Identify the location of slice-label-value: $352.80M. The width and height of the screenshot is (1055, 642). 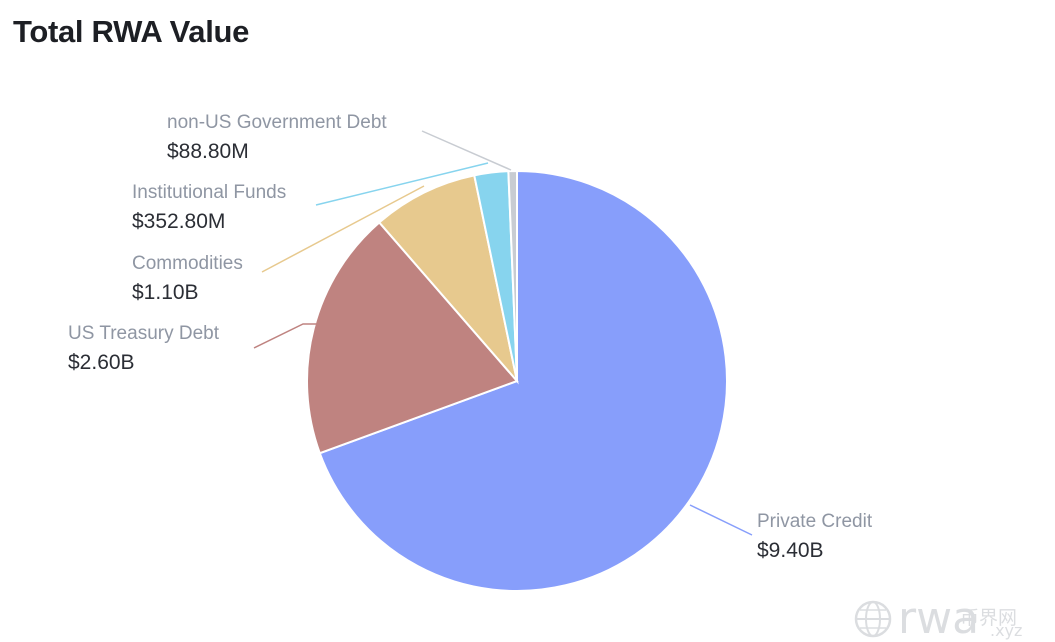
(178, 221).